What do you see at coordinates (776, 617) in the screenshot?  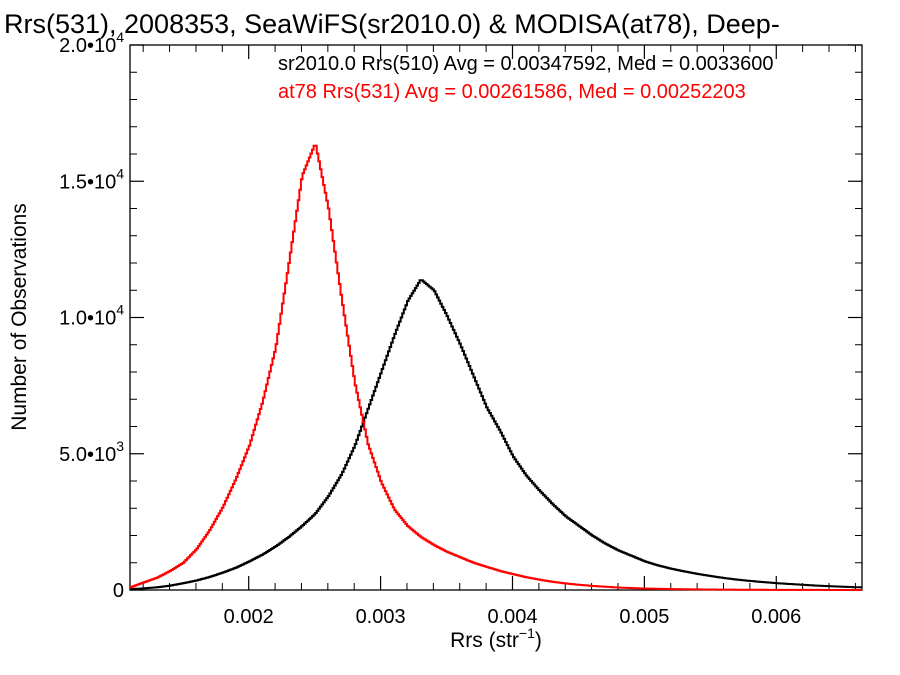 I see `x-tick-label: 0.006` at bounding box center [776, 617].